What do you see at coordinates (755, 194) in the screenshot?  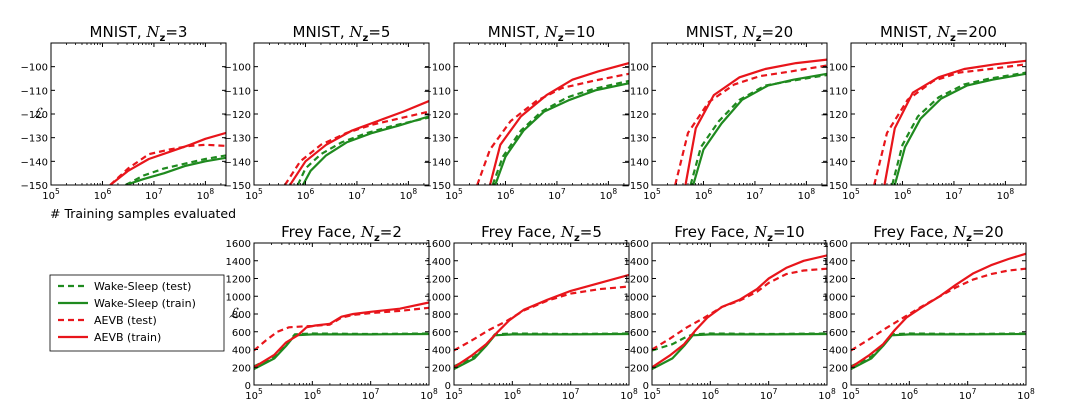 I see `chart-4-x-tick-label: 10⁷` at bounding box center [755, 194].